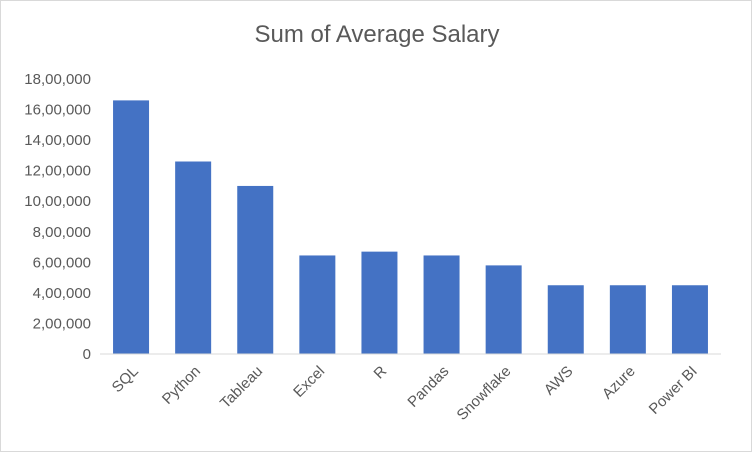 The width and height of the screenshot is (752, 453). I want to click on x-tick-label: SQL, so click(125, 379).